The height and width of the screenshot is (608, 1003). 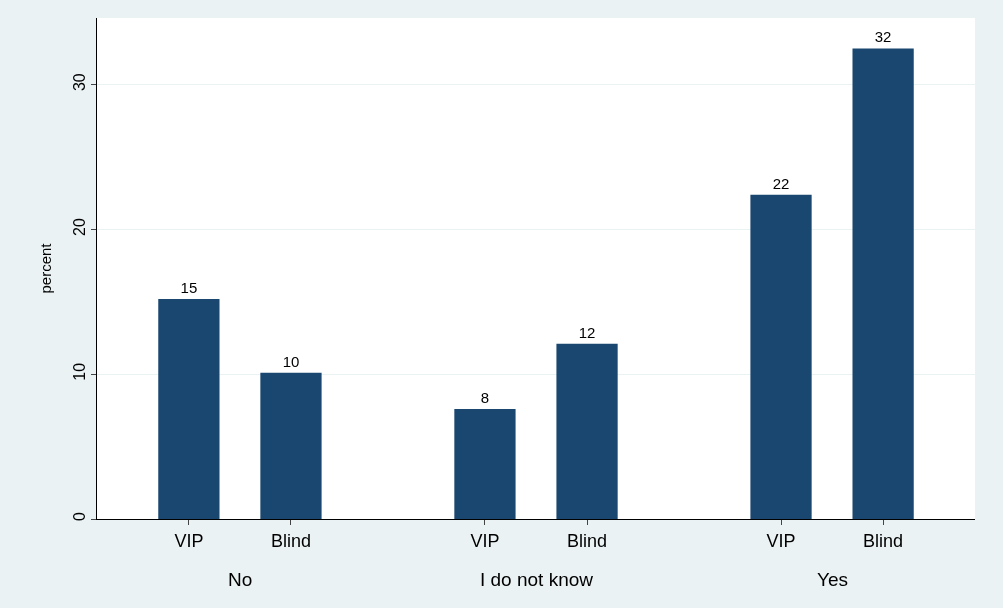 What do you see at coordinates (79, 371) in the screenshot?
I see `y-tick-label: 10` at bounding box center [79, 371].